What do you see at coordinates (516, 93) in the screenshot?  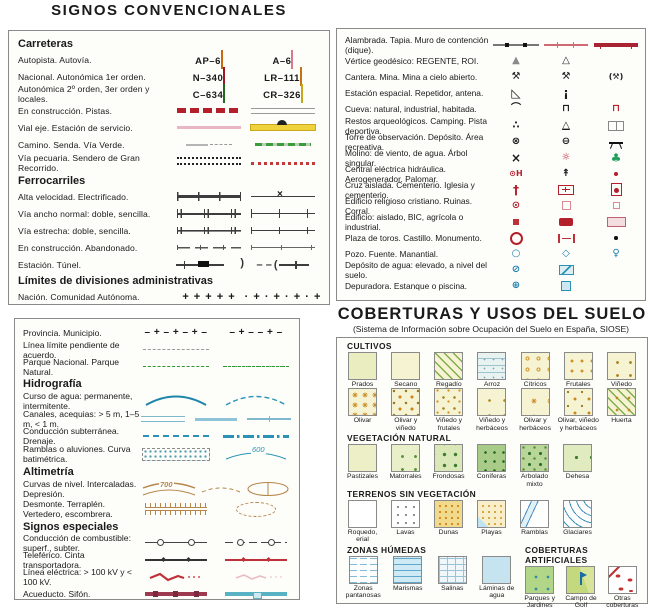 I see `space-station-icon: ◺` at bounding box center [516, 93].